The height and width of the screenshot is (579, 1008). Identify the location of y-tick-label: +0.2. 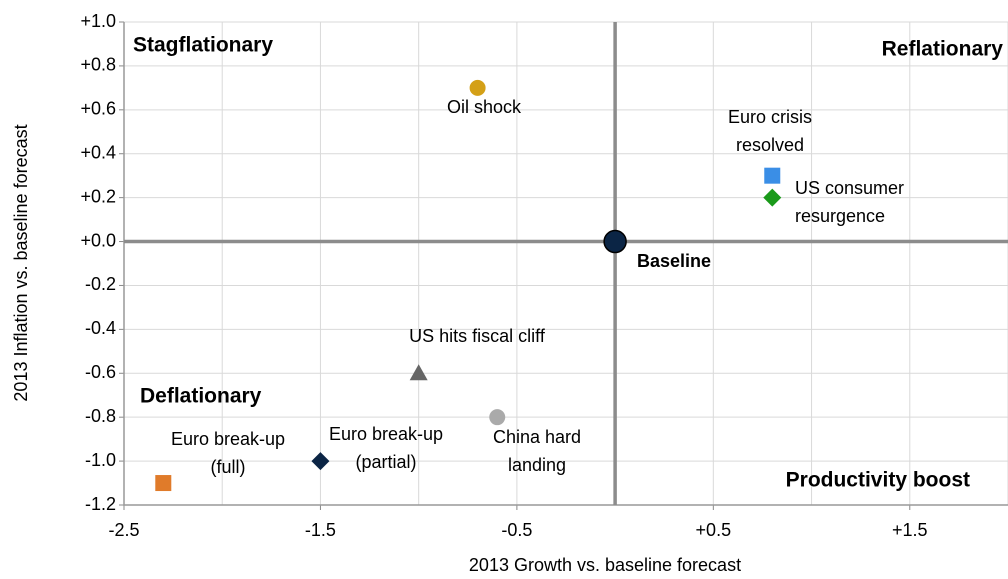
(98, 196).